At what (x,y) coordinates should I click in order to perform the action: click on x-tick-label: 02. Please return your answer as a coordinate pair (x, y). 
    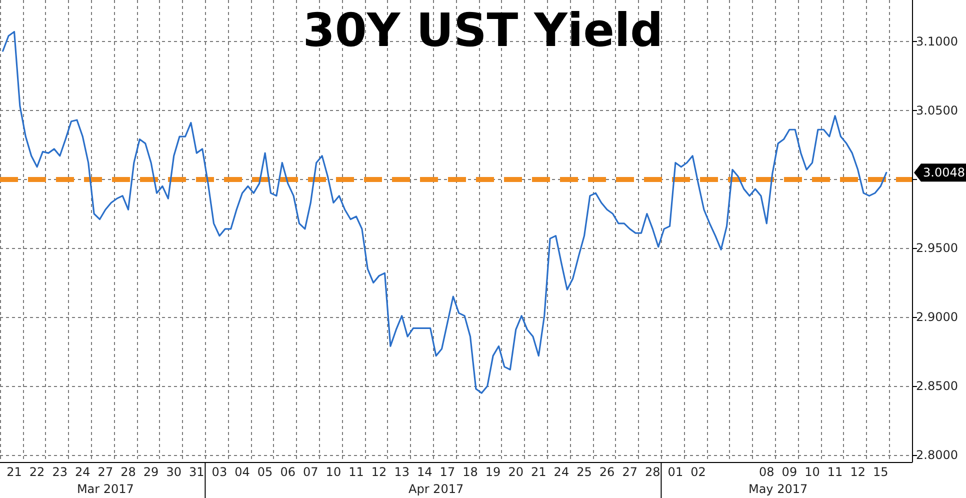
    Looking at the image, I should click on (698, 472).